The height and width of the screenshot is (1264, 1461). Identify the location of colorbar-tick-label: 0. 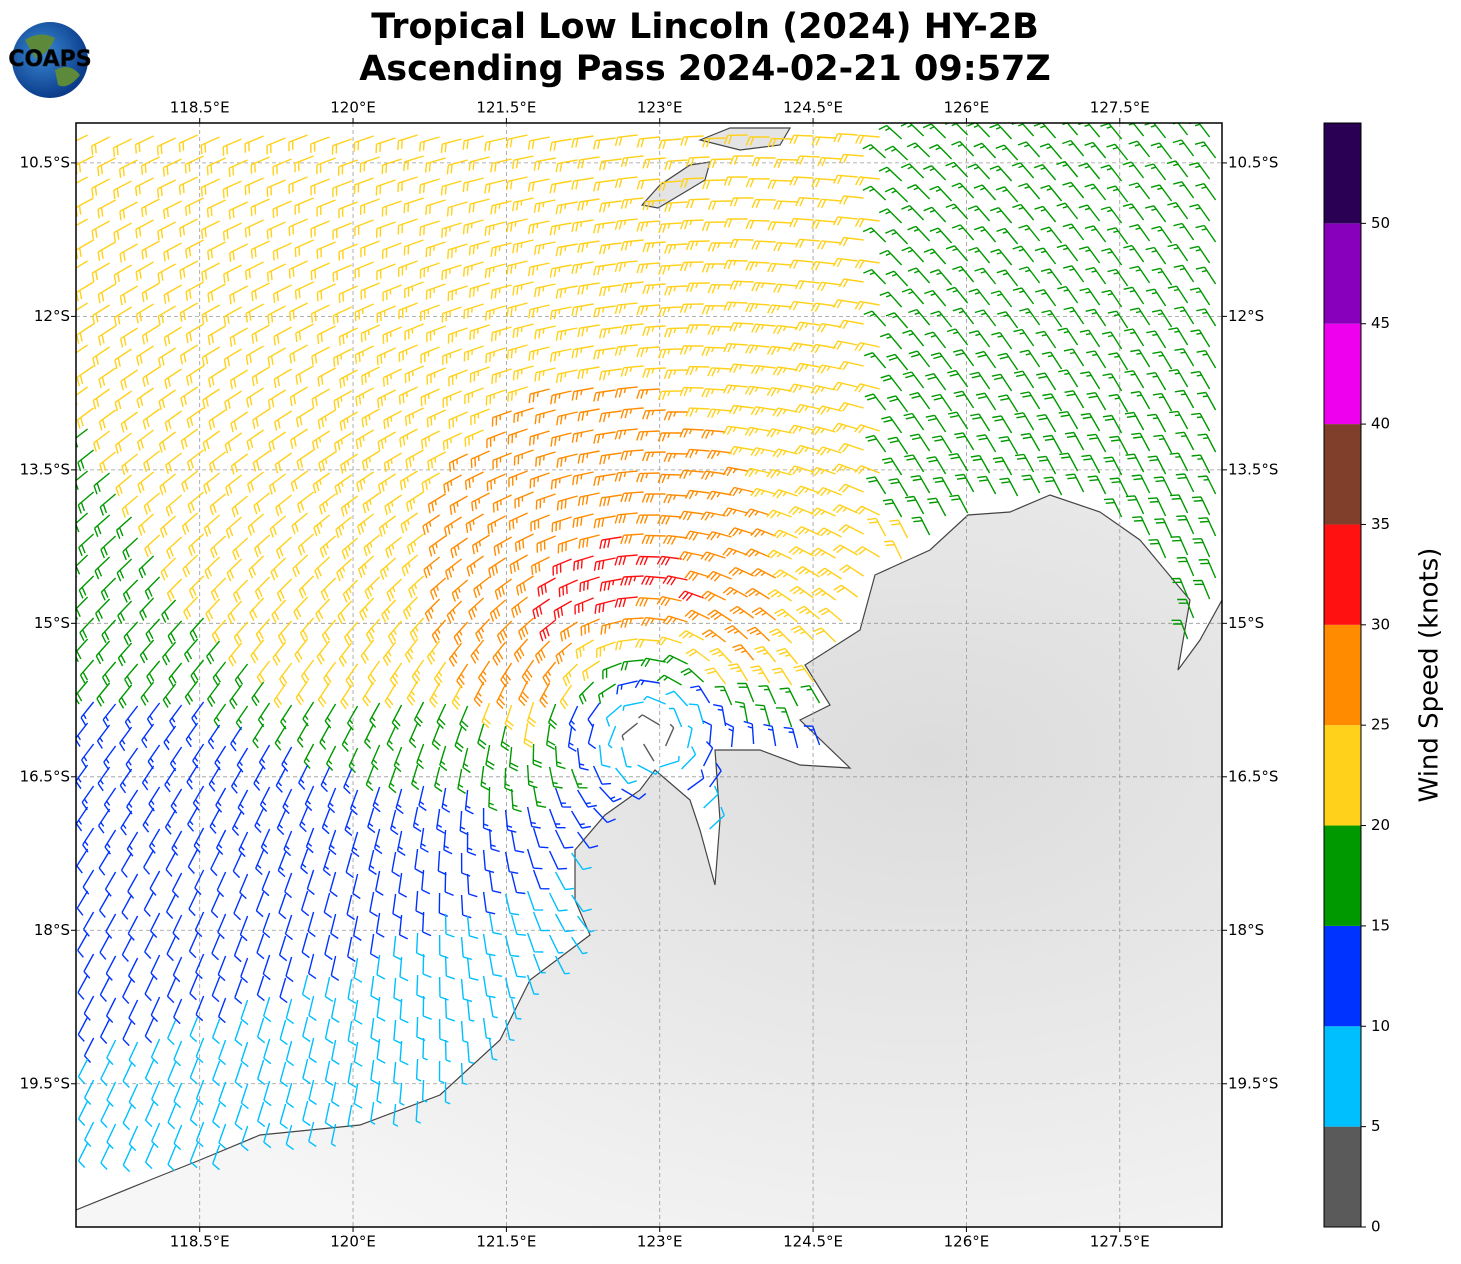
(1376, 1227).